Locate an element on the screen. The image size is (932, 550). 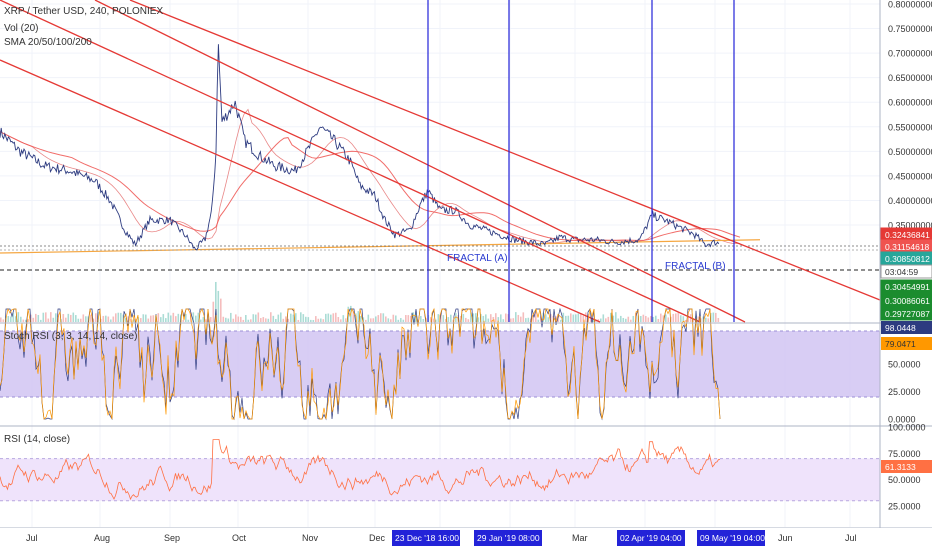
price-tag-1: 0.31154618 is located at coordinates (907, 247).